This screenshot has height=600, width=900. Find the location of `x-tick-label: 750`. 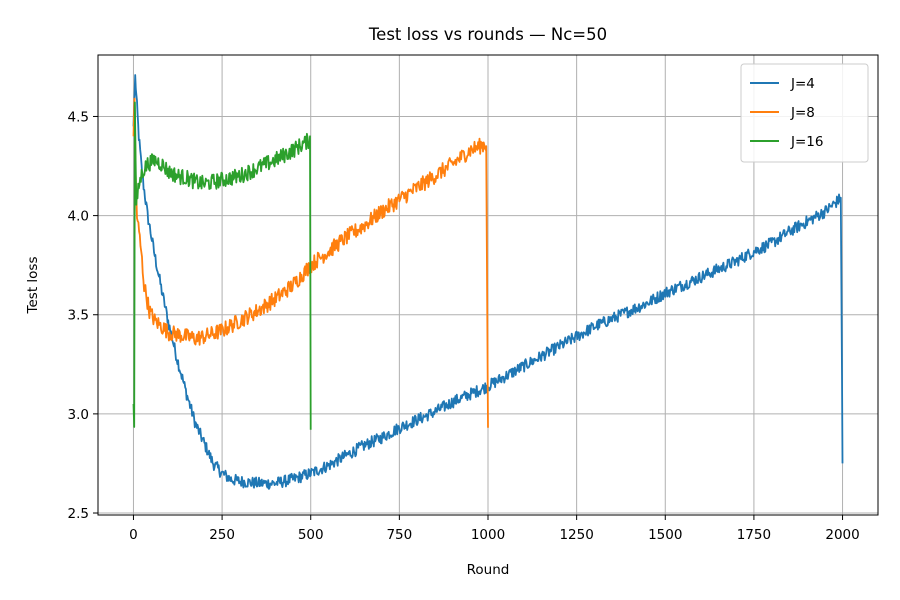

x-tick-label: 750 is located at coordinates (399, 535).